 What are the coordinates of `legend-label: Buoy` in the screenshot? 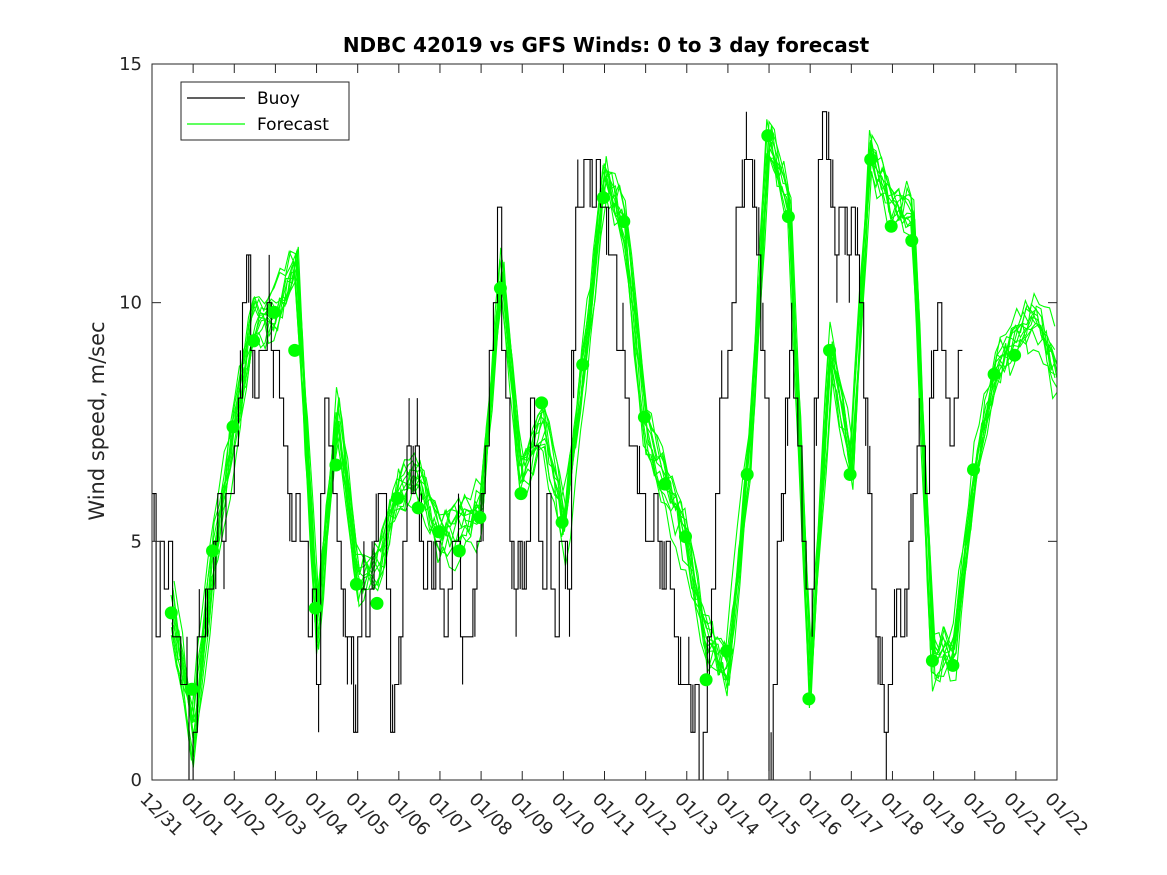 It's located at (278, 99).